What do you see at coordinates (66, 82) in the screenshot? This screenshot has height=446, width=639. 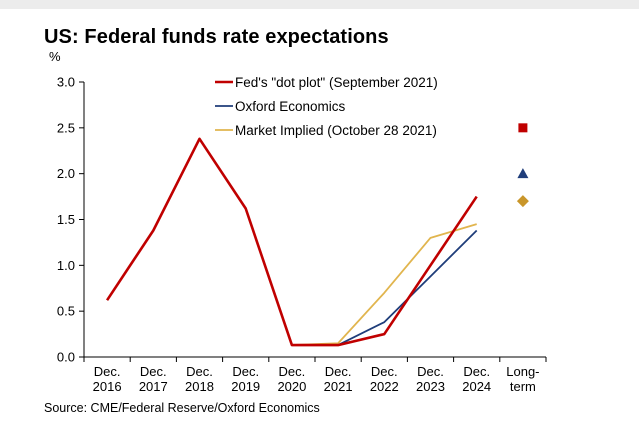 I see `y-tick-label: 3.0` at bounding box center [66, 82].